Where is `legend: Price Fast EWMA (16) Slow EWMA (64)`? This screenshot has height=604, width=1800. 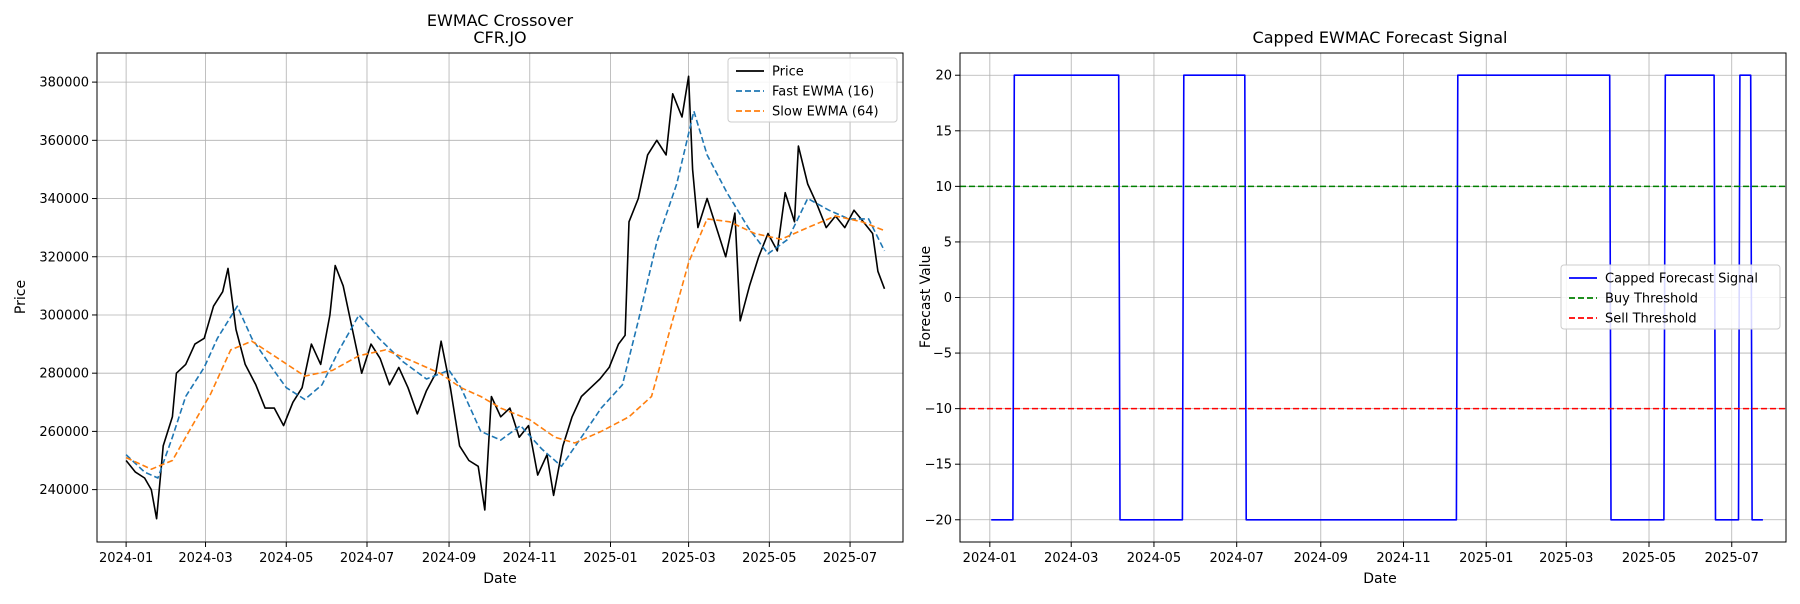
legend: Price Fast EWMA (16) Slow EWMA (64) is located at coordinates (812, 90).